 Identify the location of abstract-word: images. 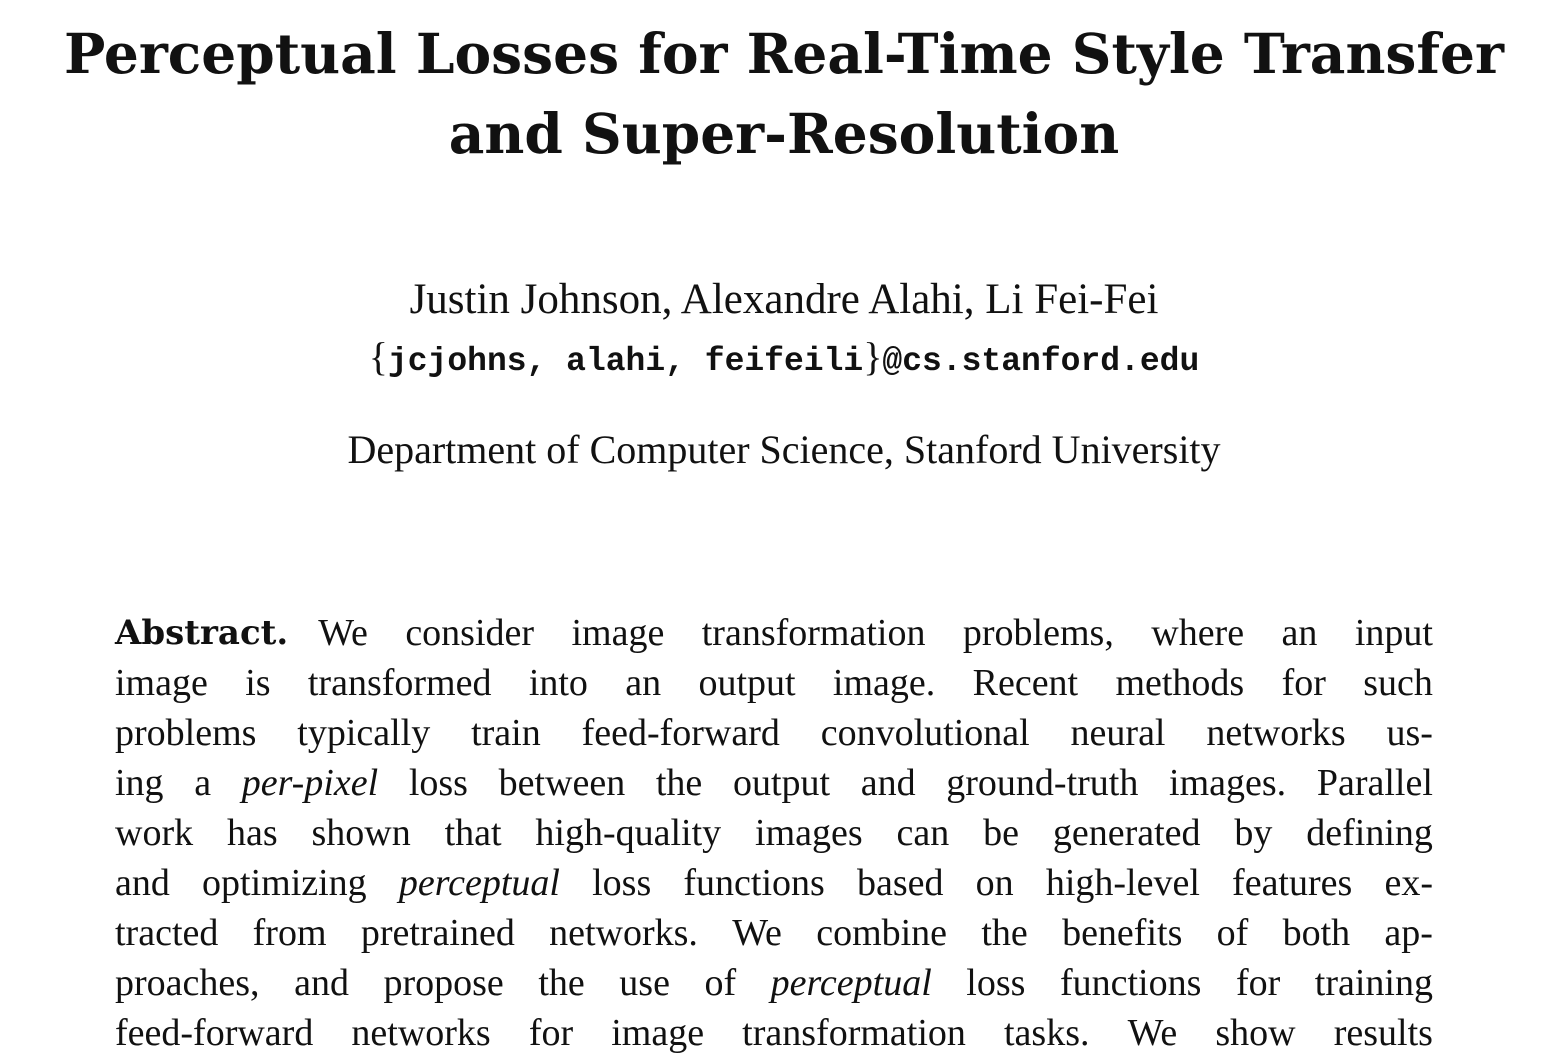
(809, 833).